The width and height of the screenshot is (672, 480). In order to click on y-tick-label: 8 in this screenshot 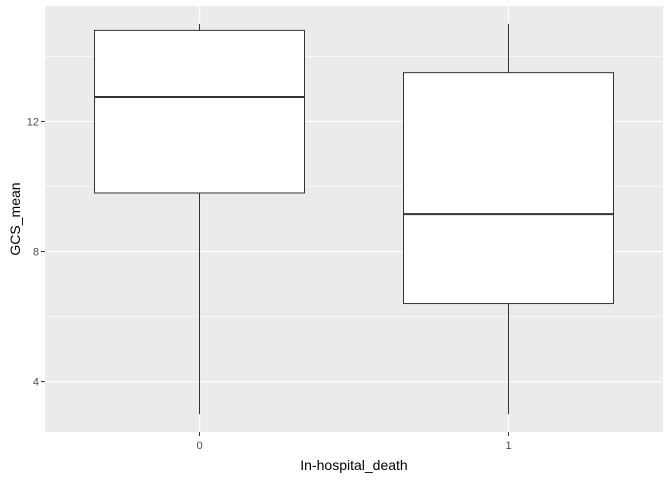, I will do `click(36, 253)`.